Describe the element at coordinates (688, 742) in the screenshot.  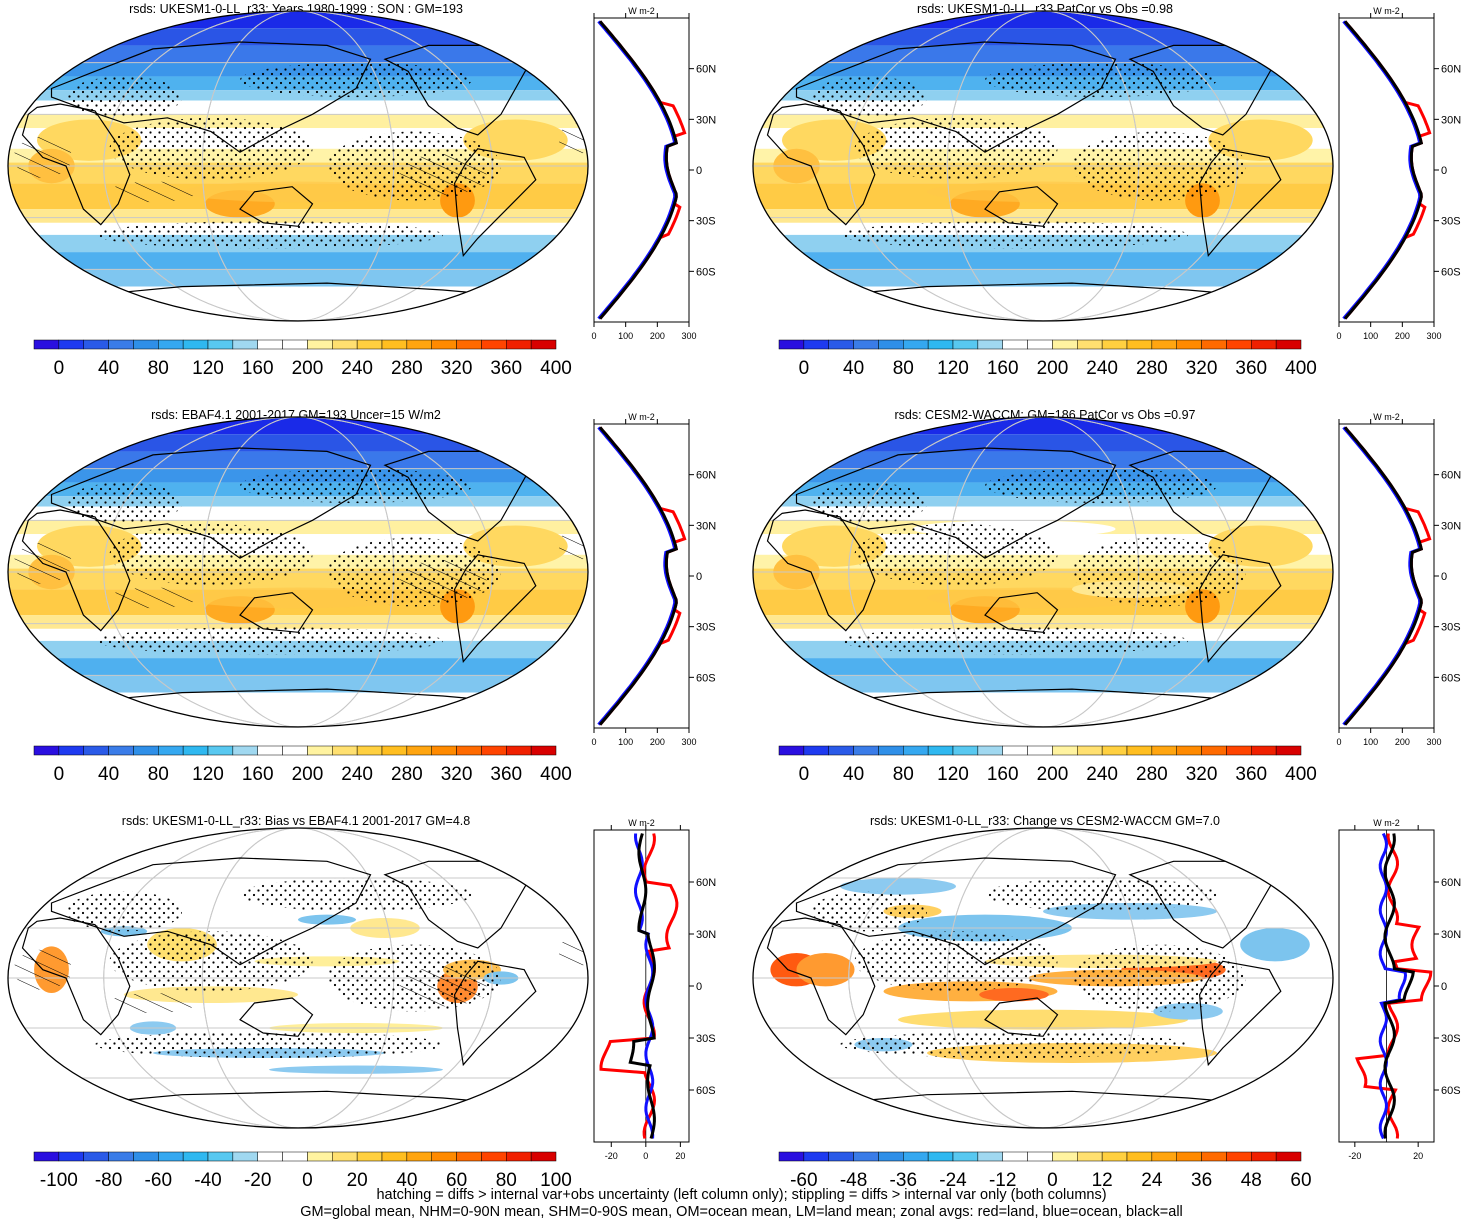
I see `profile-x-tick-label: 300` at that location.